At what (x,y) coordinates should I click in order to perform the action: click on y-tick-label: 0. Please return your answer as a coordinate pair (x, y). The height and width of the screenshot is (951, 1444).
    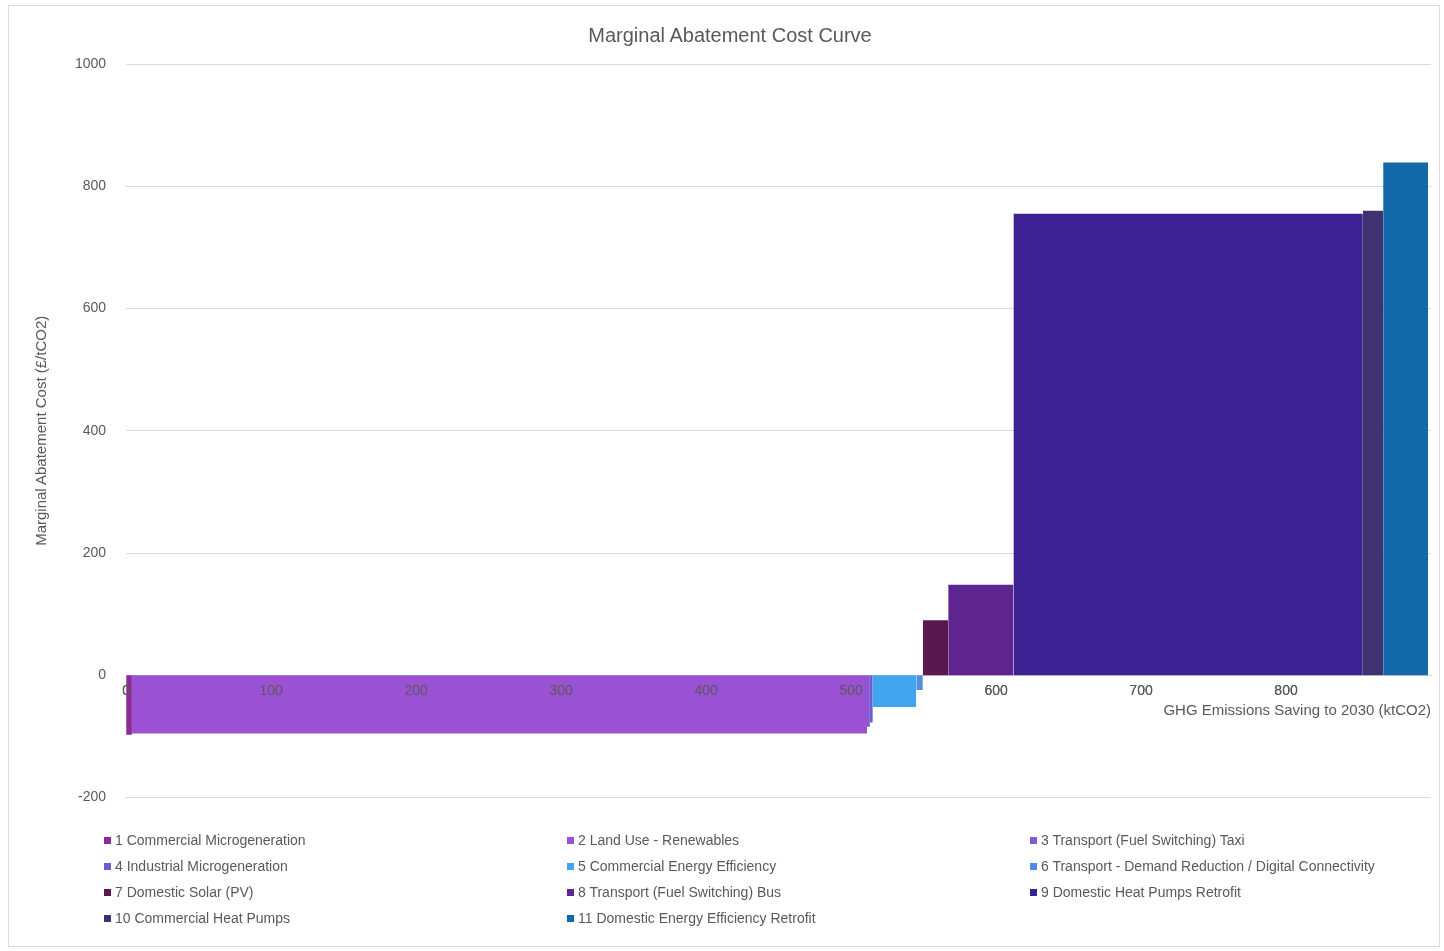
    Looking at the image, I should click on (102, 674).